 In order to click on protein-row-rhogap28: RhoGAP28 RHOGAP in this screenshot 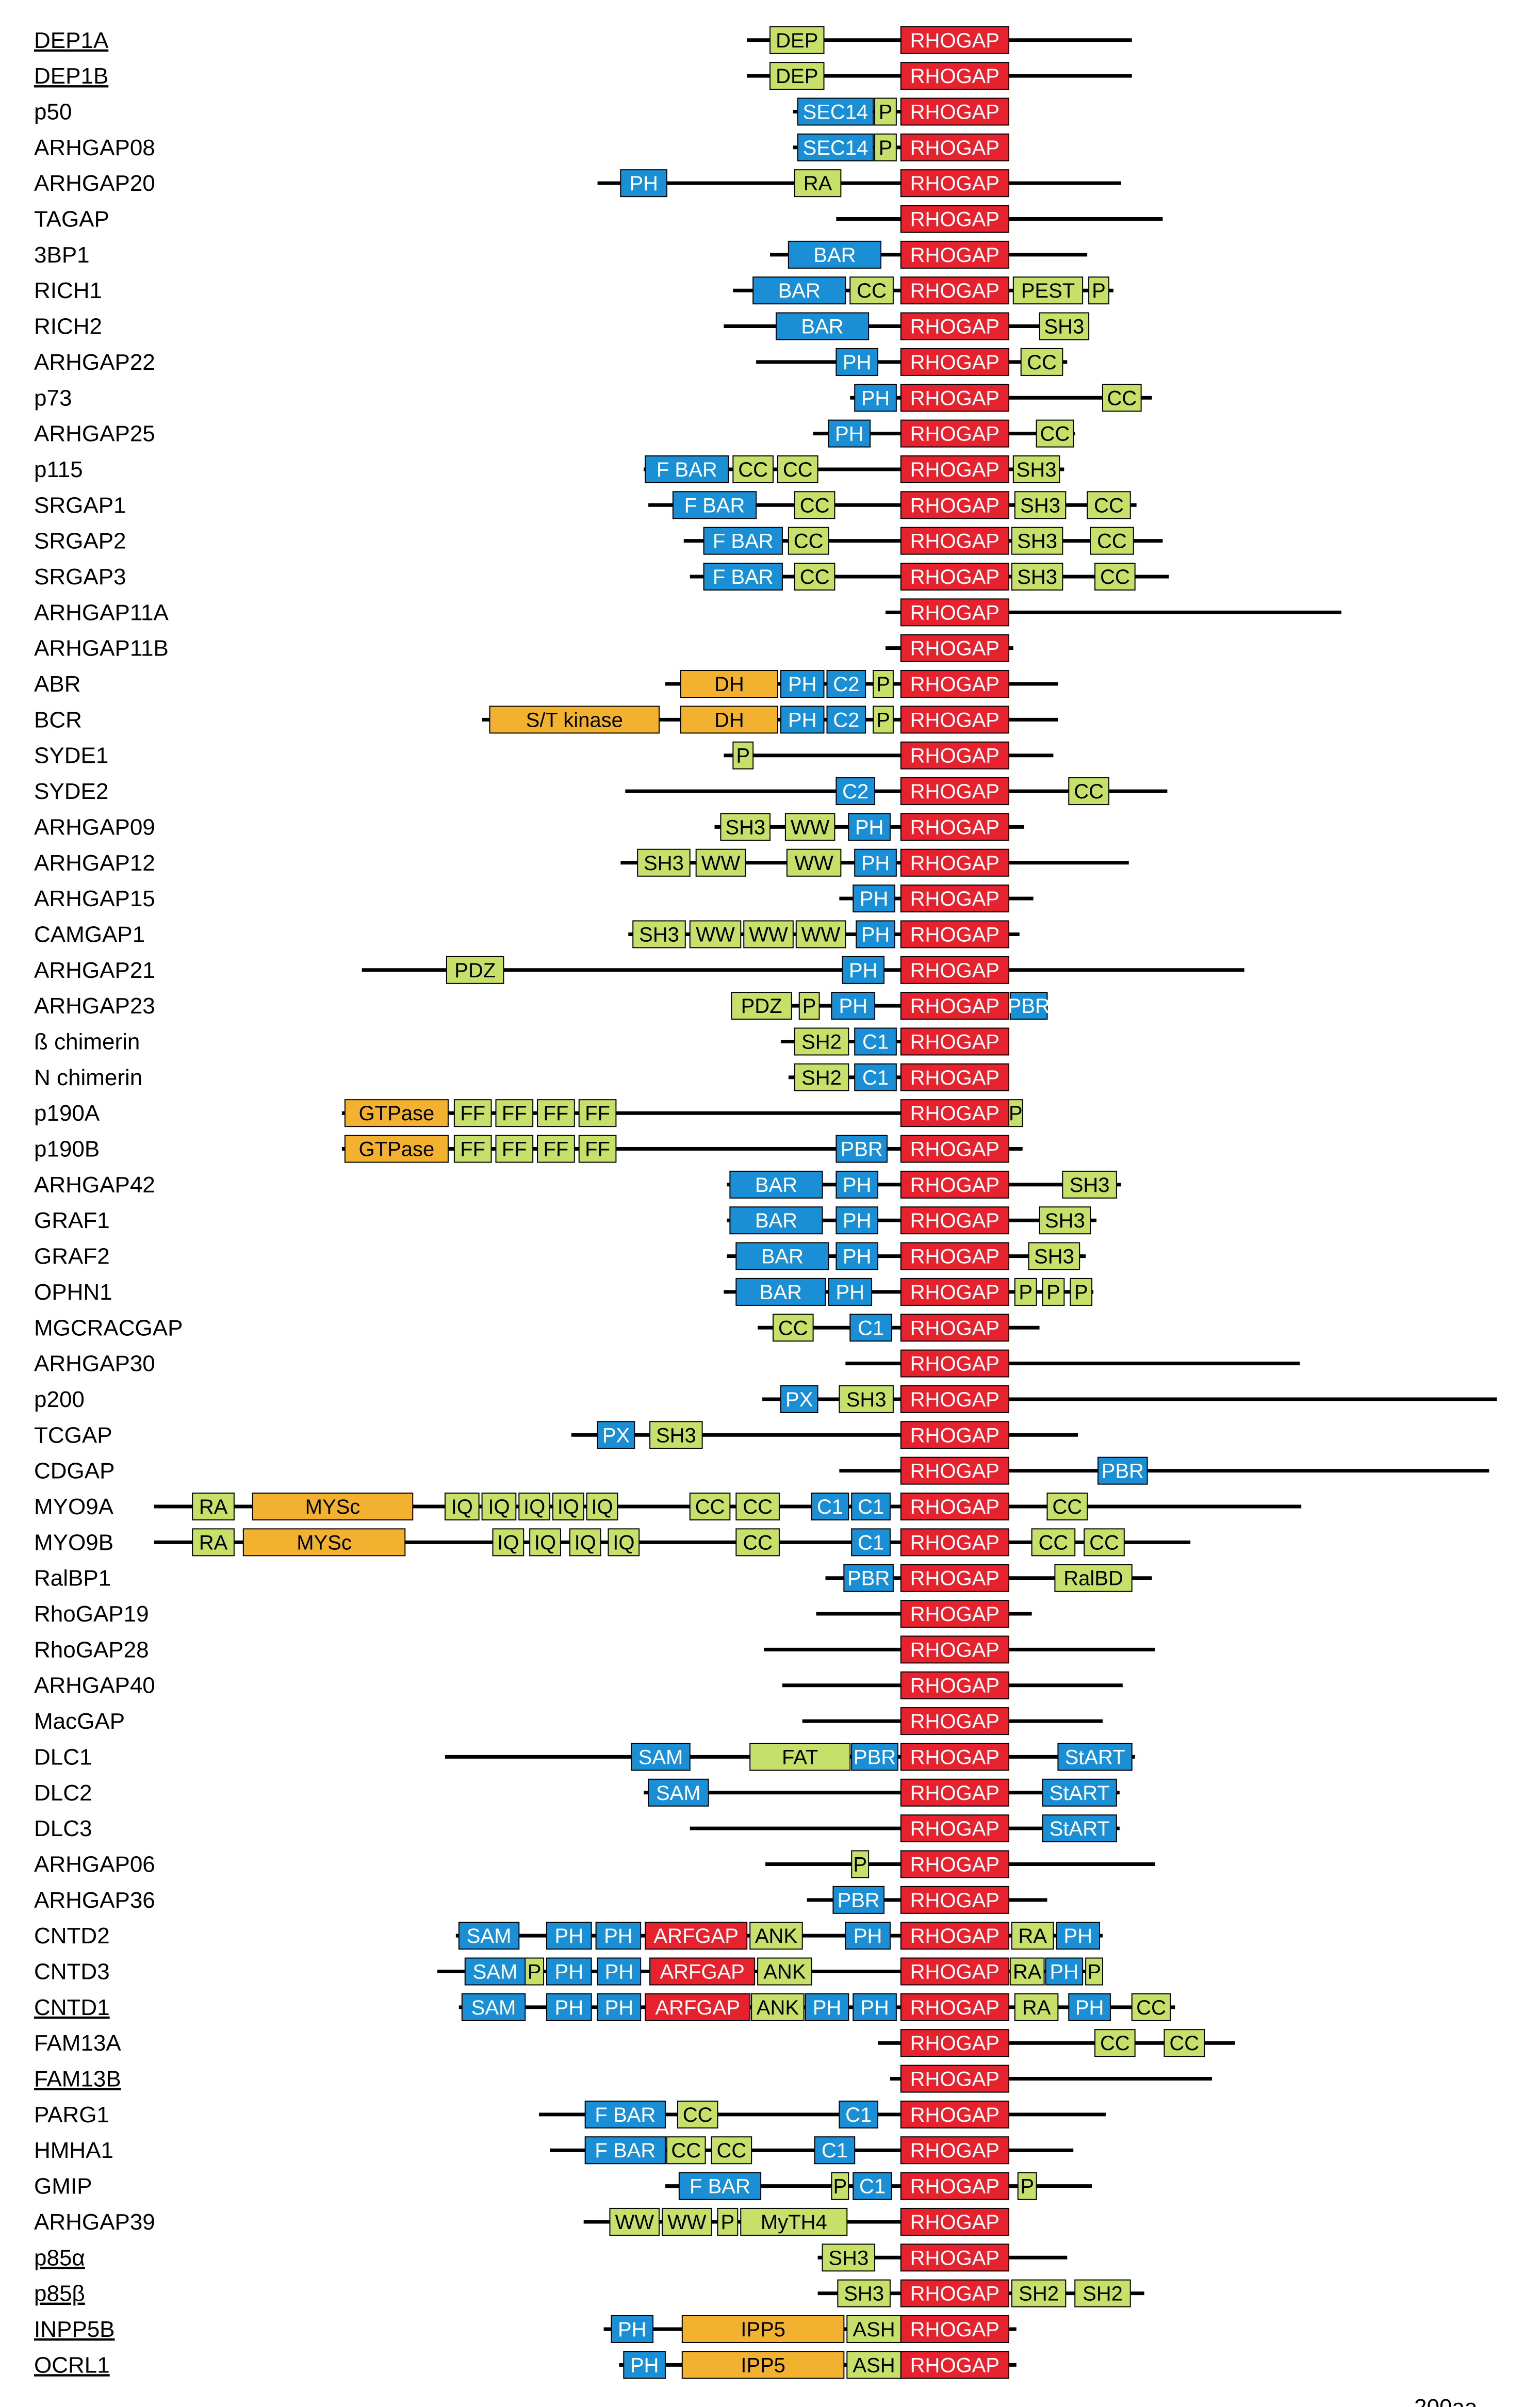, I will do `click(594, 1649)`.